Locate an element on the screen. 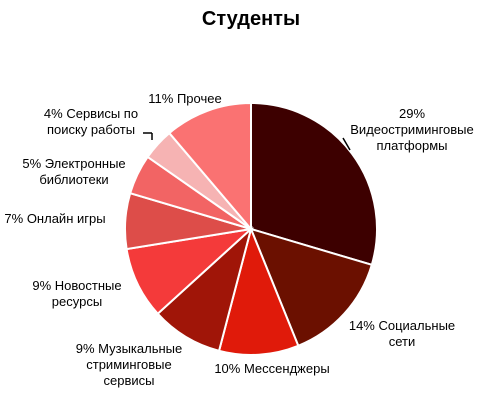 This screenshot has height=413, width=503. slice-label-8: 4% Сервисы по поиску работы is located at coordinates (91, 121).